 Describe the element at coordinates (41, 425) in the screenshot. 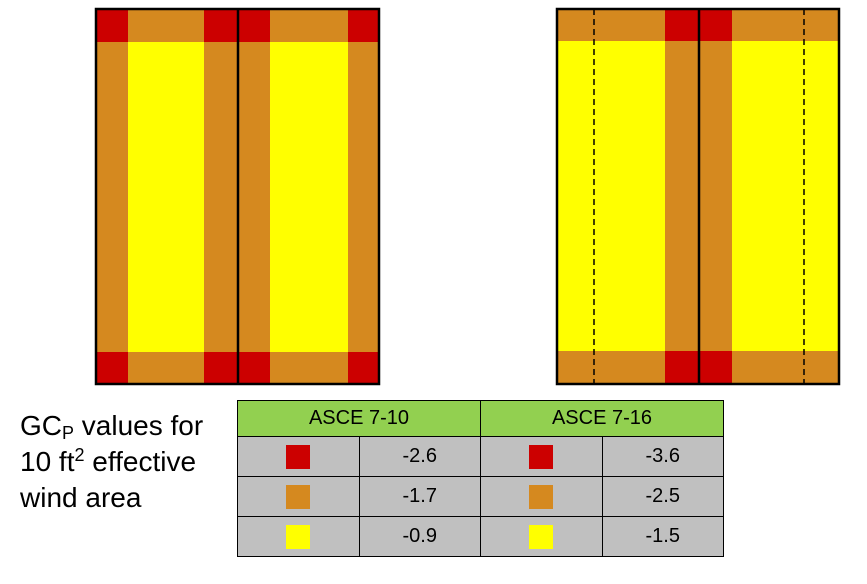

I see `caption-gc: GC` at that location.